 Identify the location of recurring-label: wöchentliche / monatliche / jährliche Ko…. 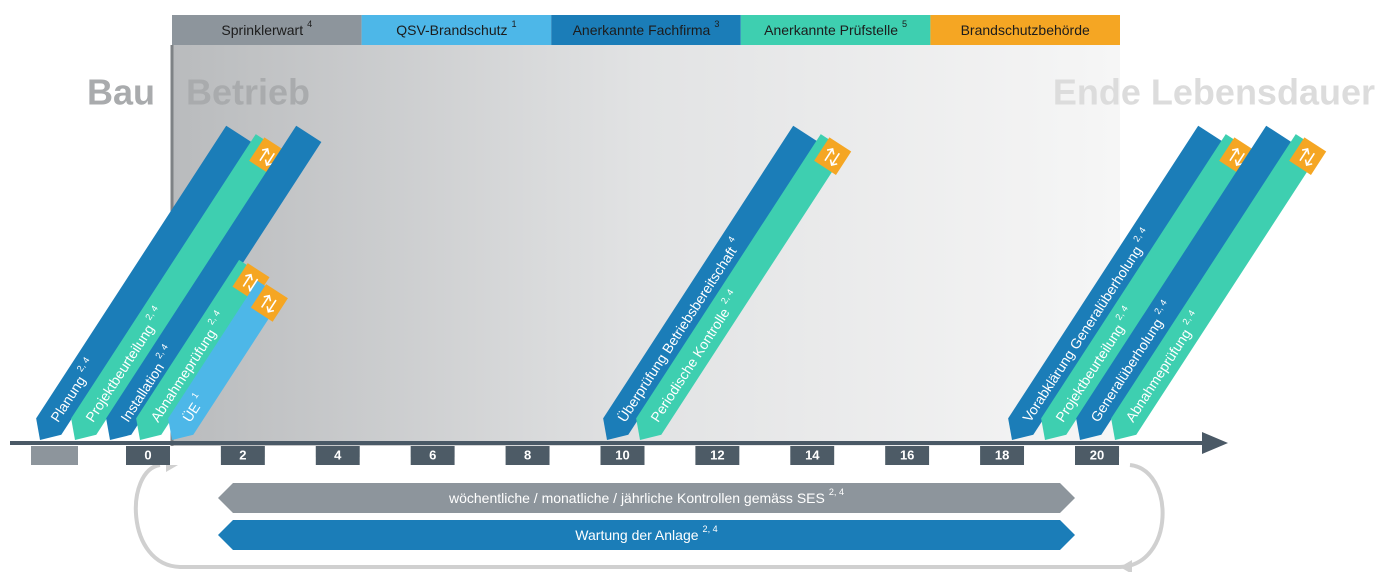
(646, 496).